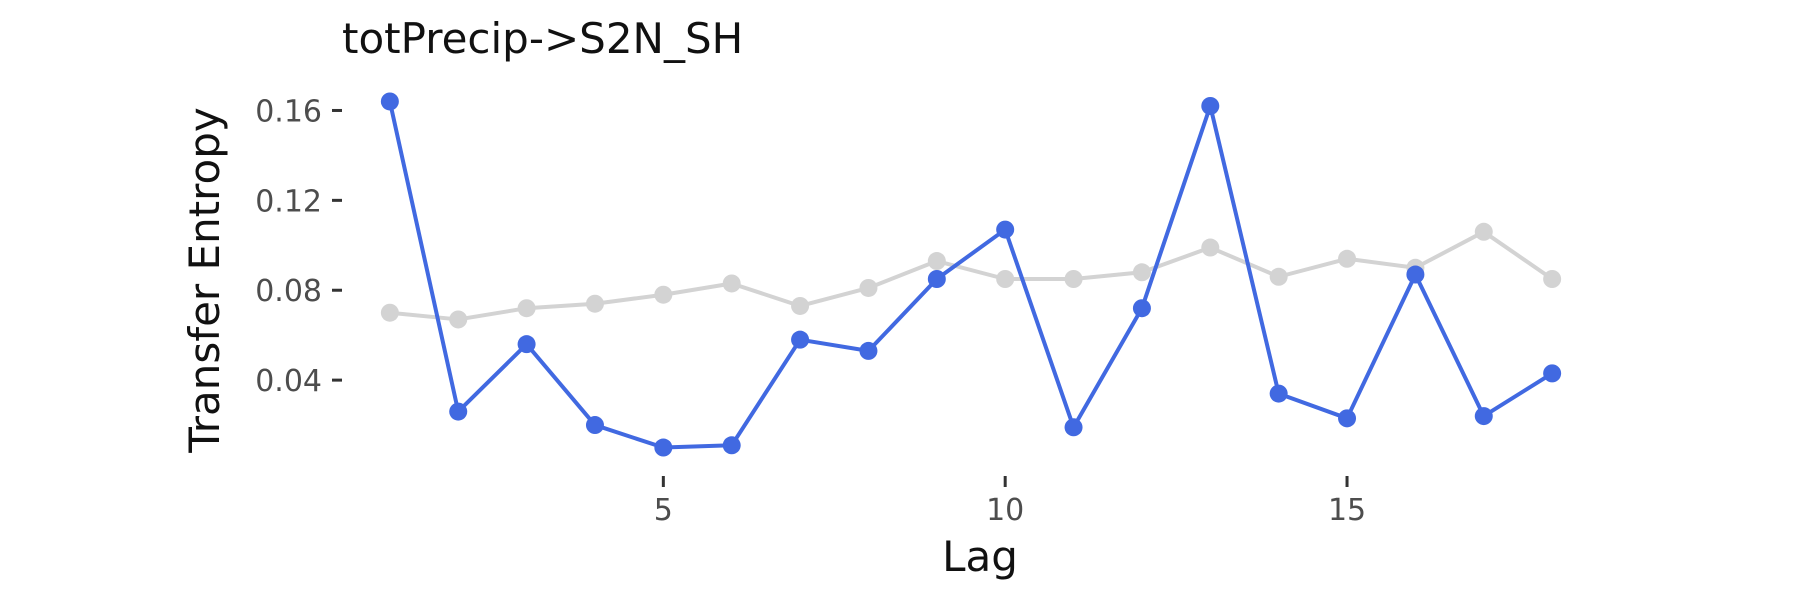 The height and width of the screenshot is (600, 1800). I want to click on x-axis: 5 10 15, so click(1010, 502).